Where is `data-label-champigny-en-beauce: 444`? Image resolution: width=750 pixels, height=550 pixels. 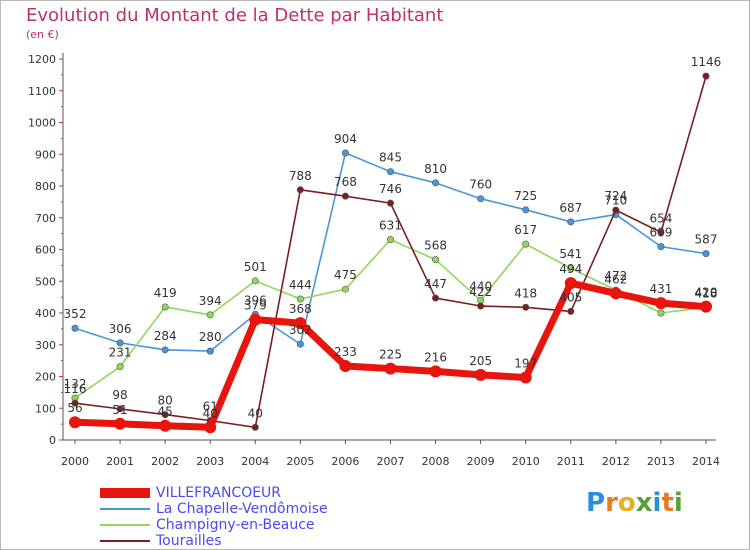 data-label-champigny-en-beauce: 444 is located at coordinates (300, 285).